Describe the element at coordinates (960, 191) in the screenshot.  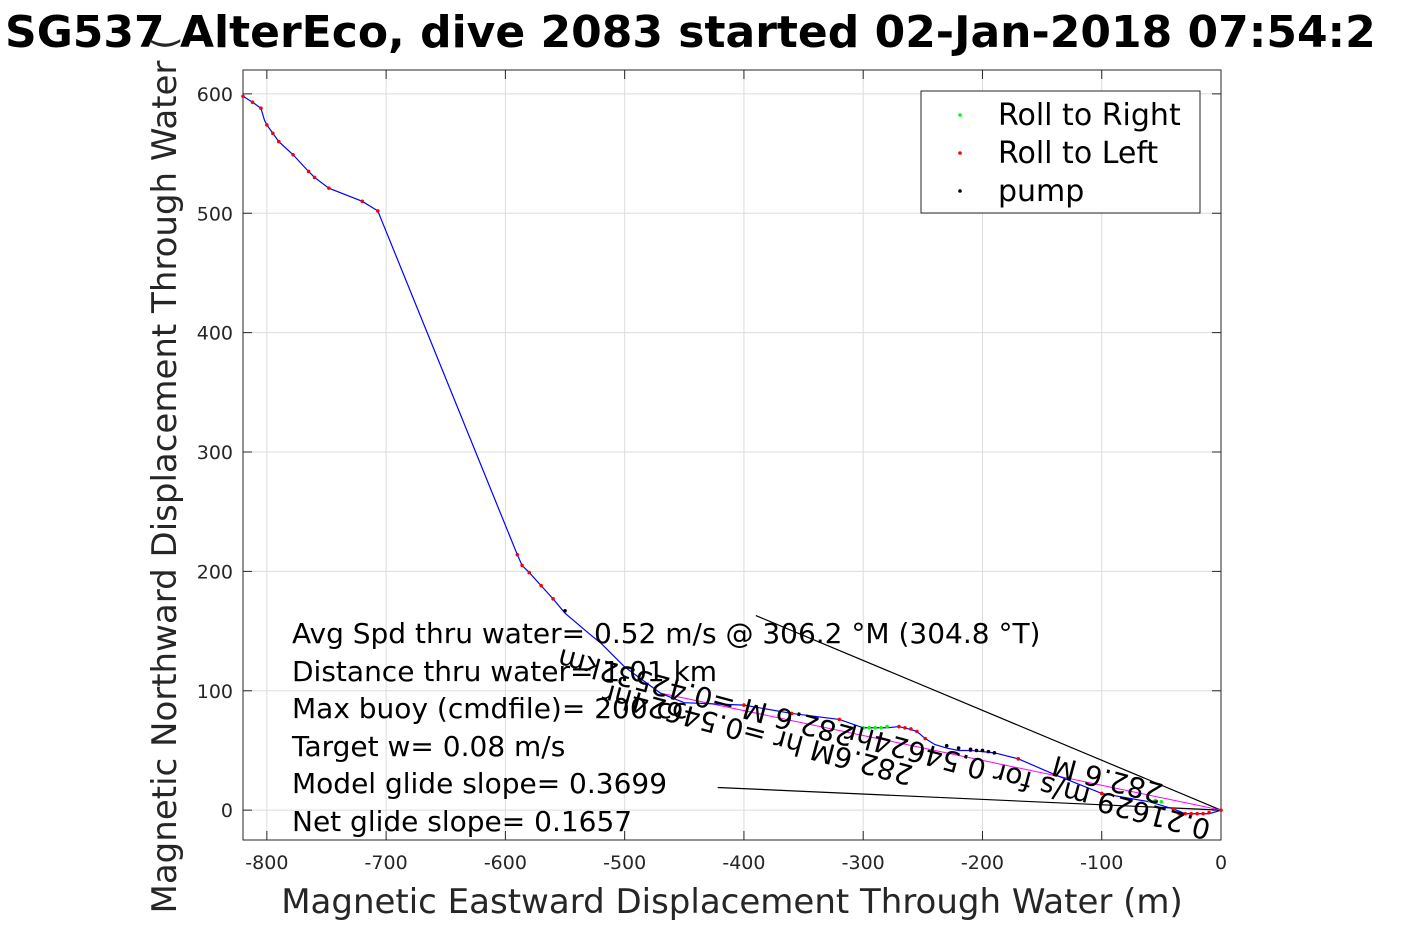
I see `legend-marker-pump` at that location.